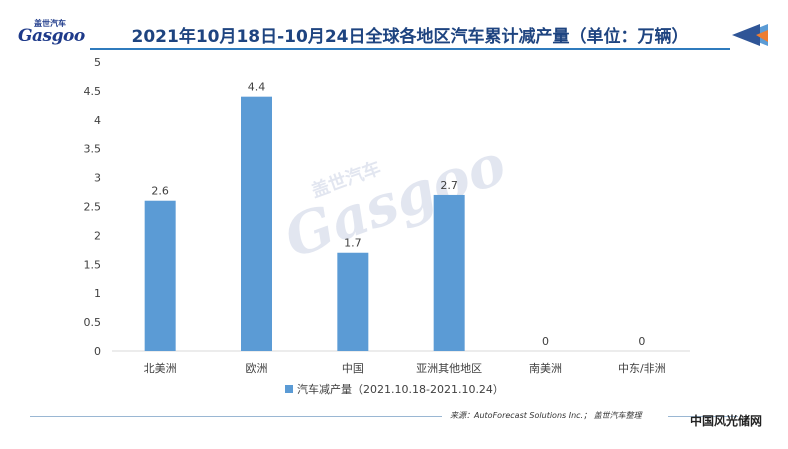 This screenshot has width=788, height=449. I want to click on legend-swatch, so click(289, 389).